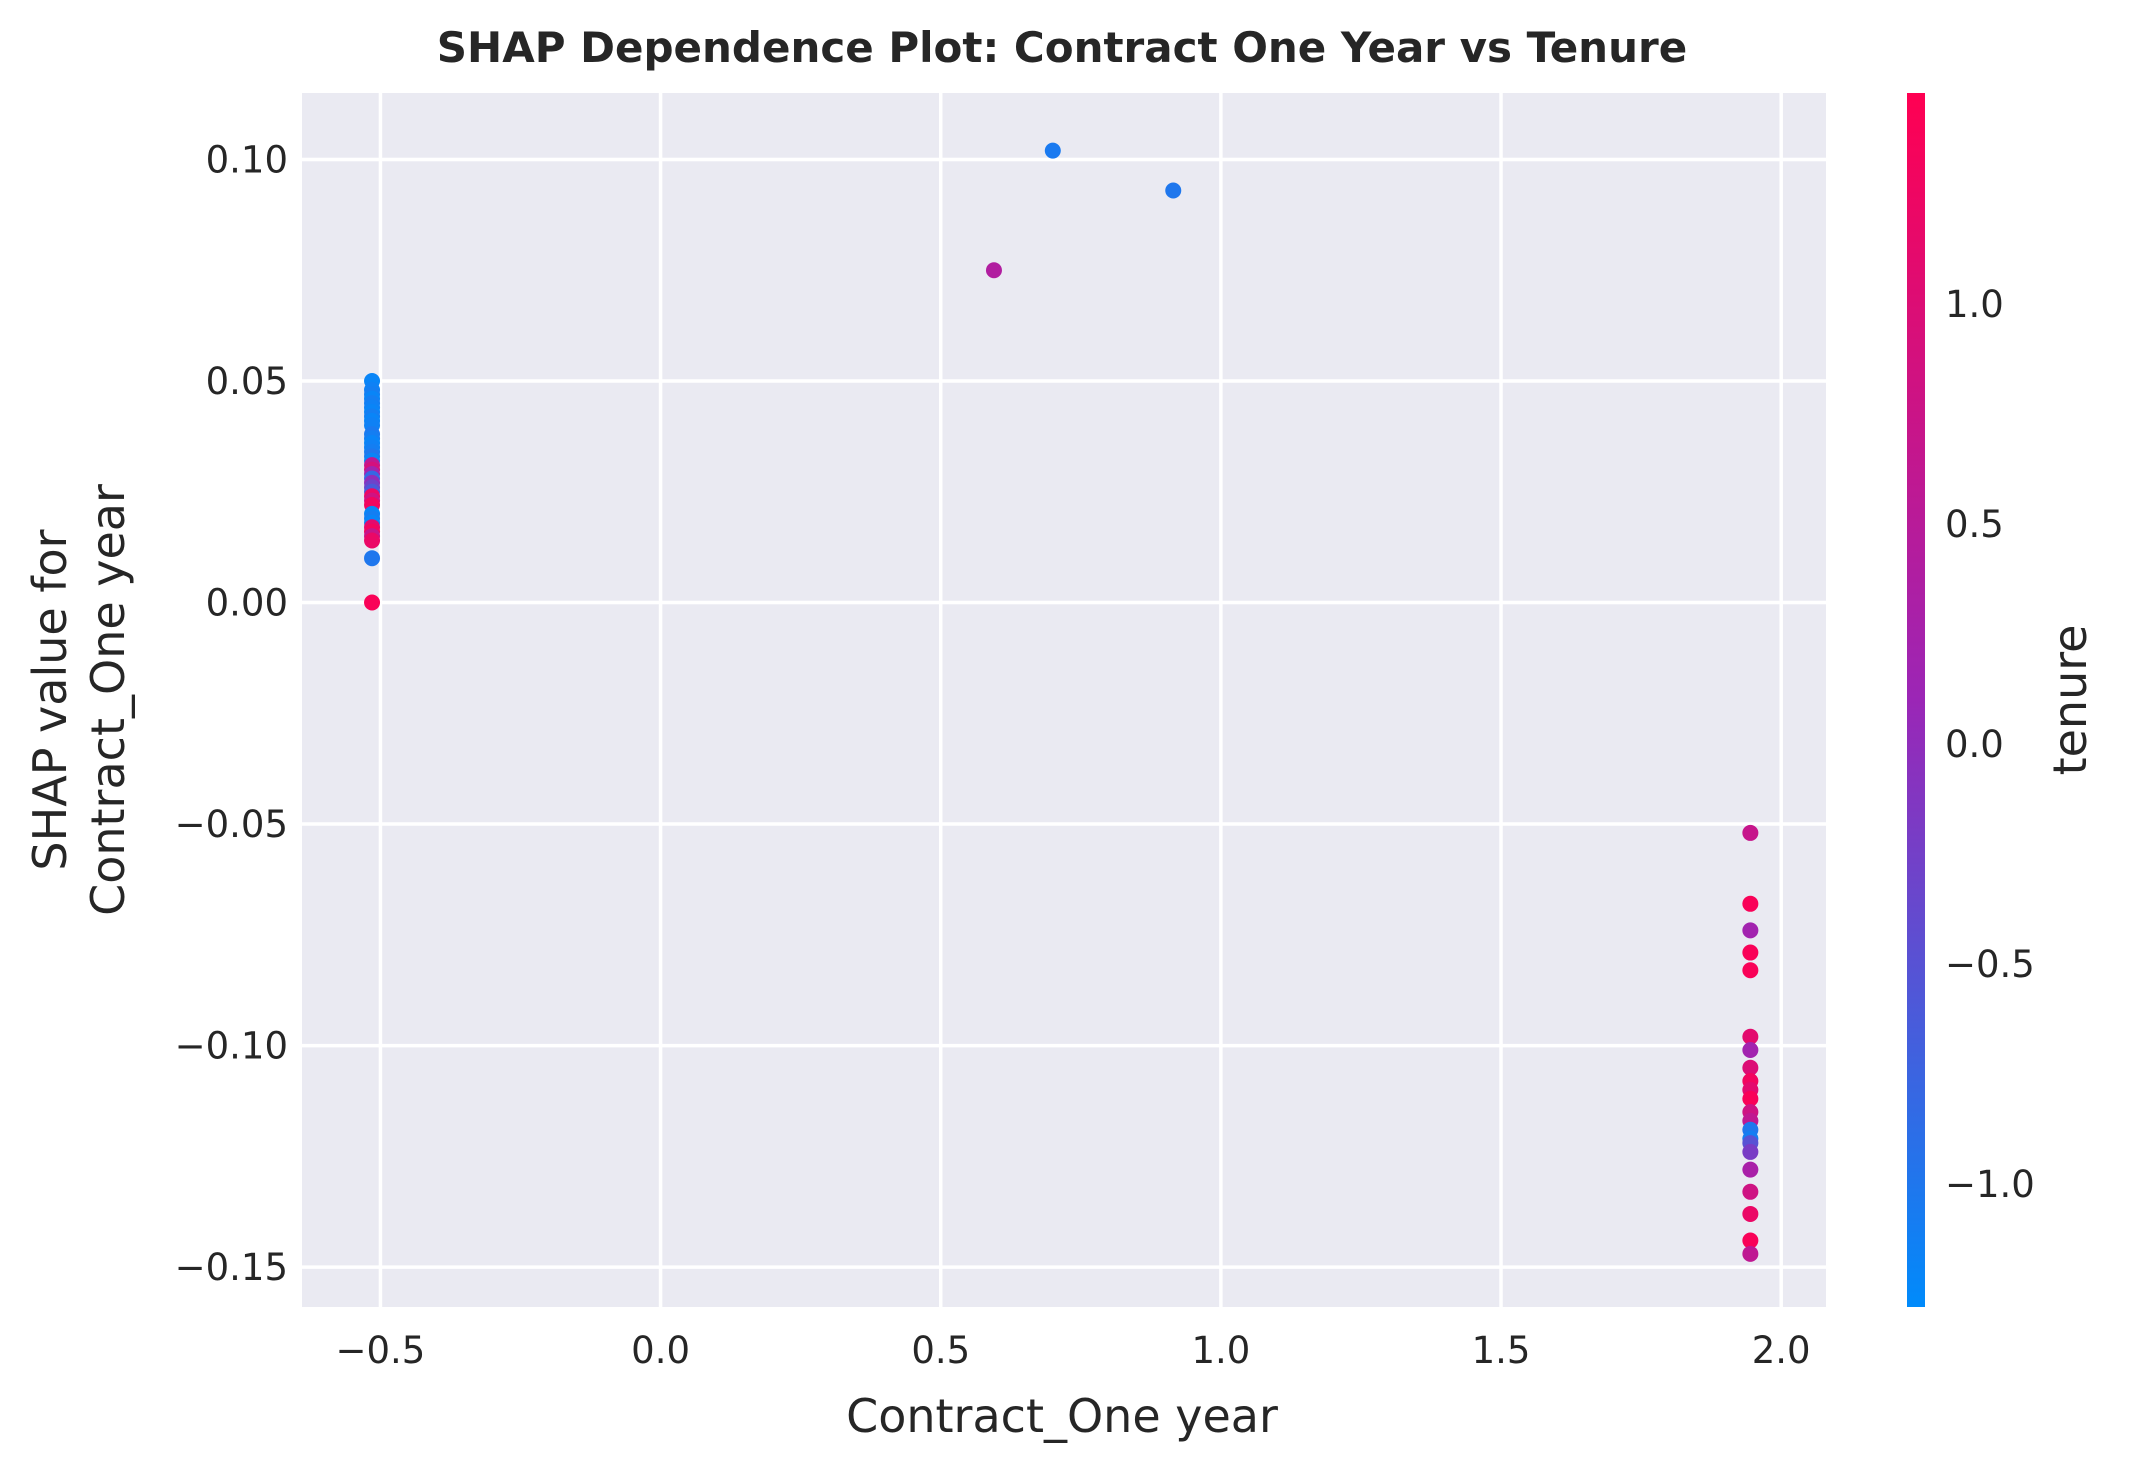  What do you see at coordinates (247, 603) in the screenshot?
I see `y-tick-label: 0.00` at bounding box center [247, 603].